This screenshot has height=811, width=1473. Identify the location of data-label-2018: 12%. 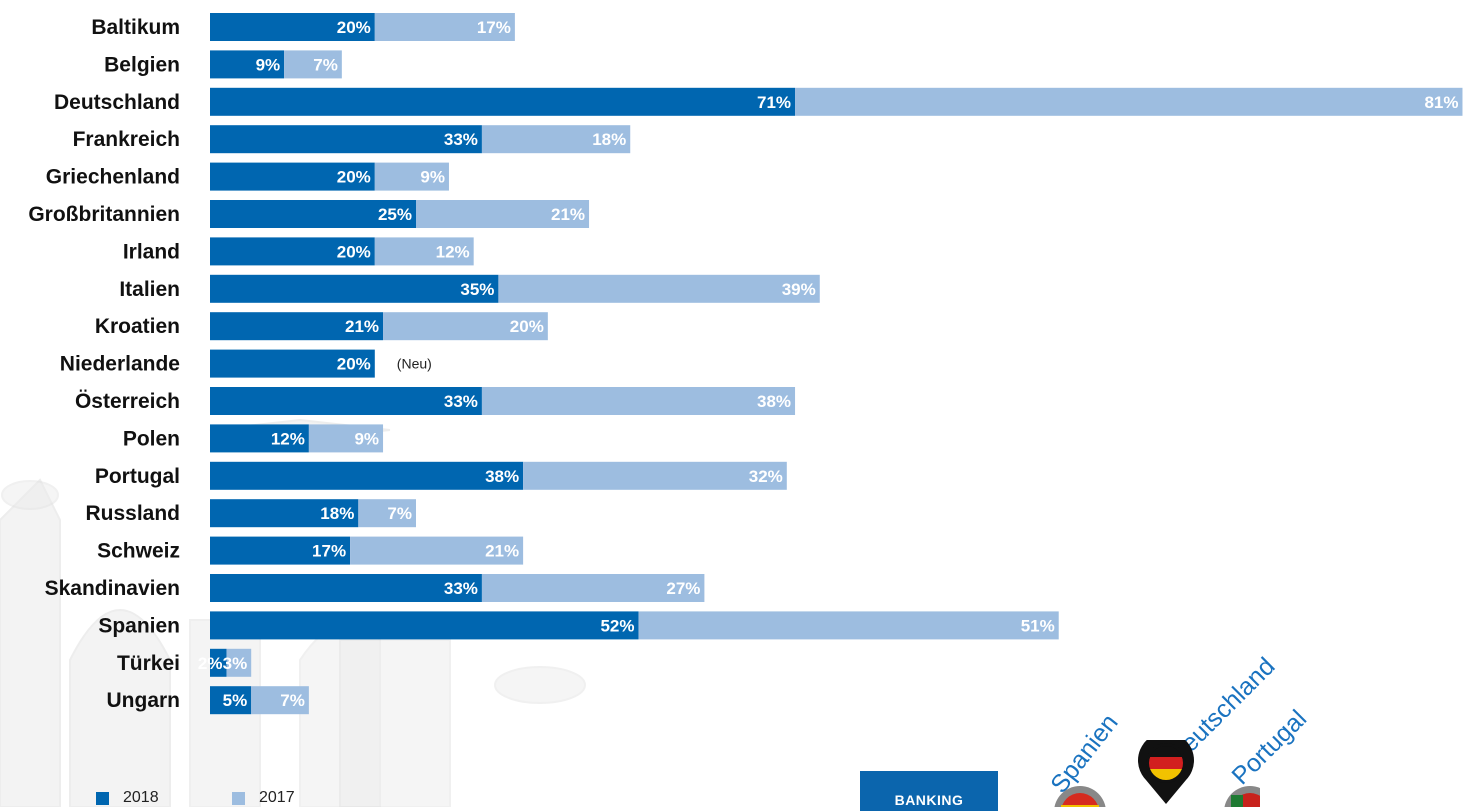
(288, 438).